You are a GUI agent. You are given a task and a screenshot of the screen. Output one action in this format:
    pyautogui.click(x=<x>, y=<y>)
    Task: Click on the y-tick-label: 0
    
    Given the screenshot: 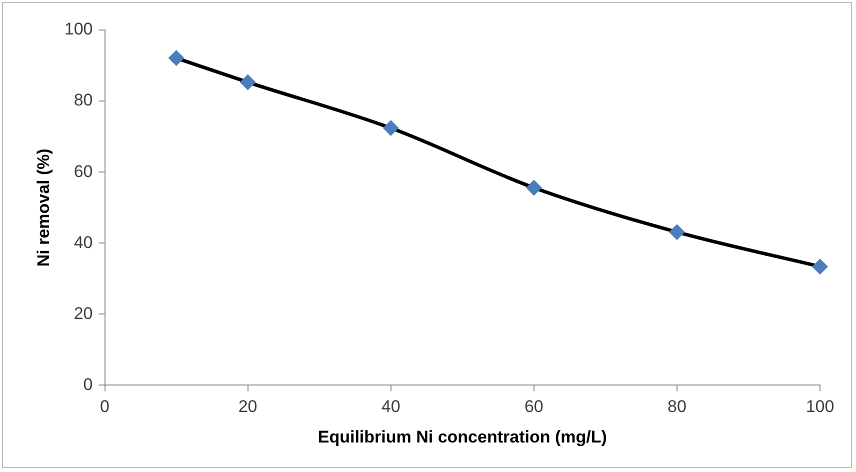 What is the action you would take?
    pyautogui.click(x=88, y=384)
    